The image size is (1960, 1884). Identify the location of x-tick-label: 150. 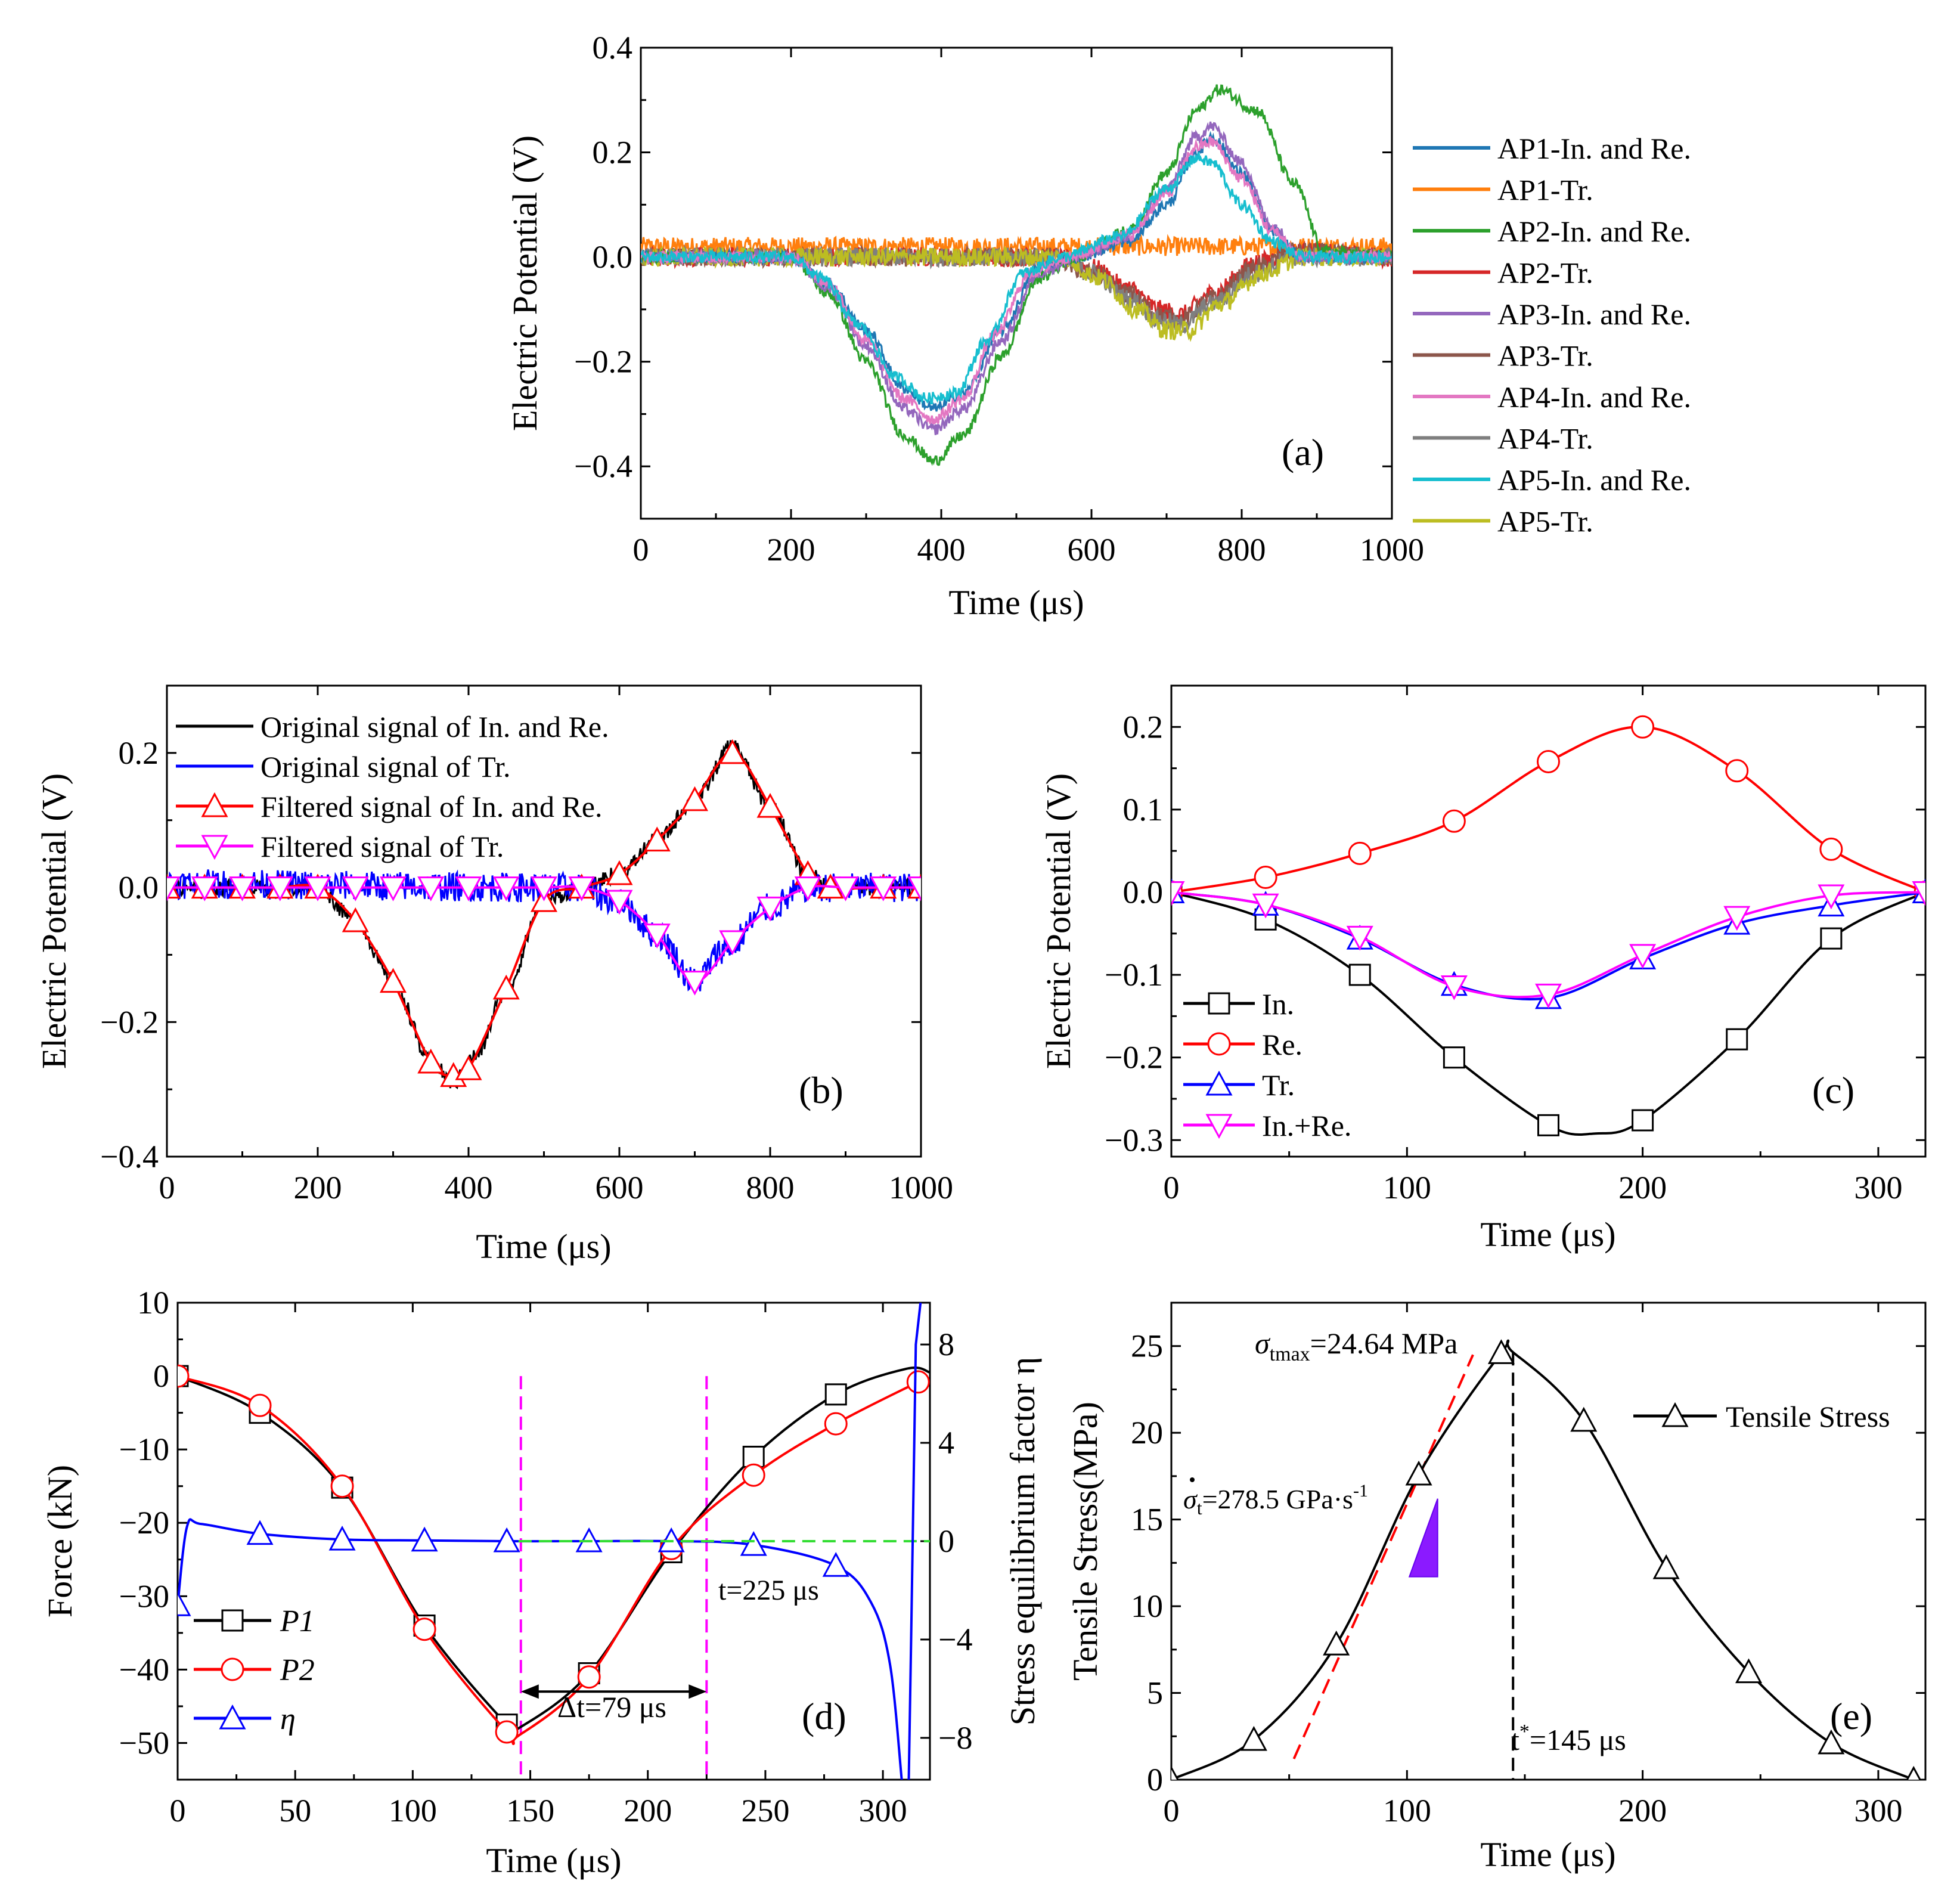
(530, 1811).